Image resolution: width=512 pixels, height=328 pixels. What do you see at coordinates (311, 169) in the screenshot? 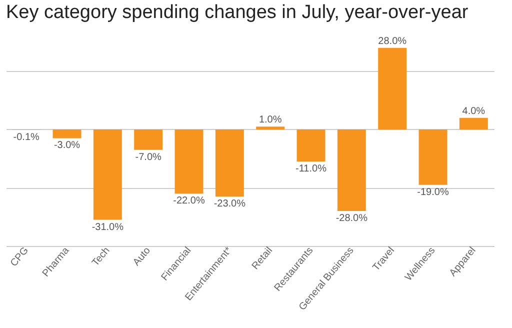
I see `data-label: -11.0%` at bounding box center [311, 169].